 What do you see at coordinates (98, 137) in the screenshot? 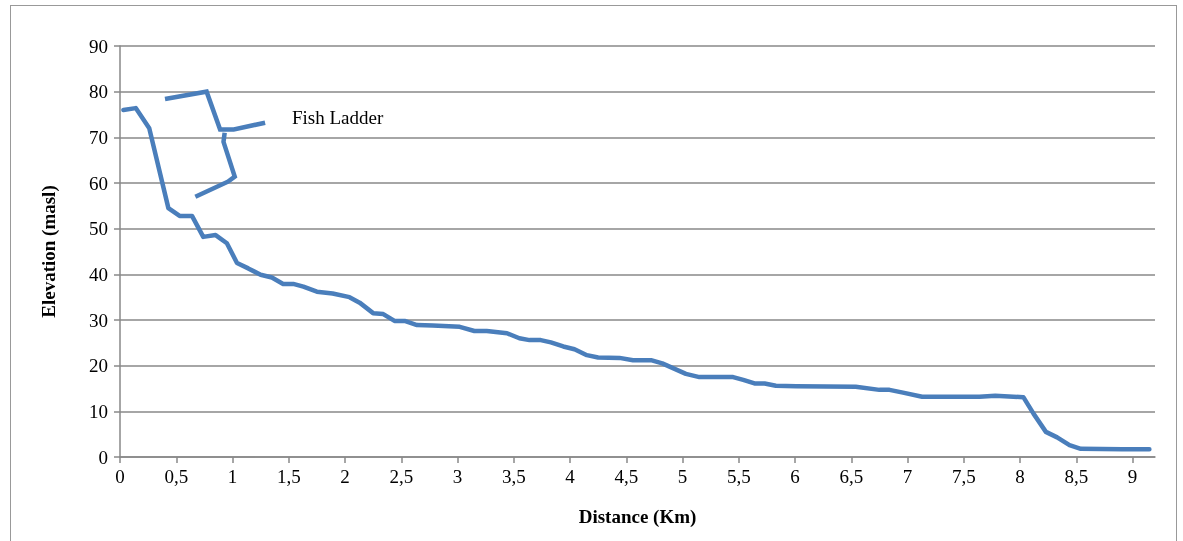
I see `y-tick-label: 70` at bounding box center [98, 137].